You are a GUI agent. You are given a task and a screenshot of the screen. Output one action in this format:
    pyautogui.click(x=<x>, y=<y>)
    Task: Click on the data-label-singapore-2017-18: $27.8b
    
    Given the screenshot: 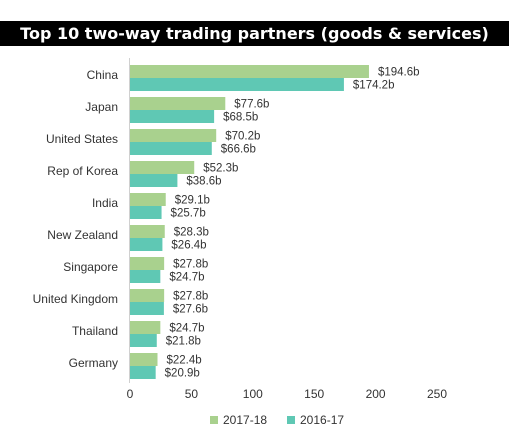 What is the action you would take?
    pyautogui.click(x=190, y=265)
    